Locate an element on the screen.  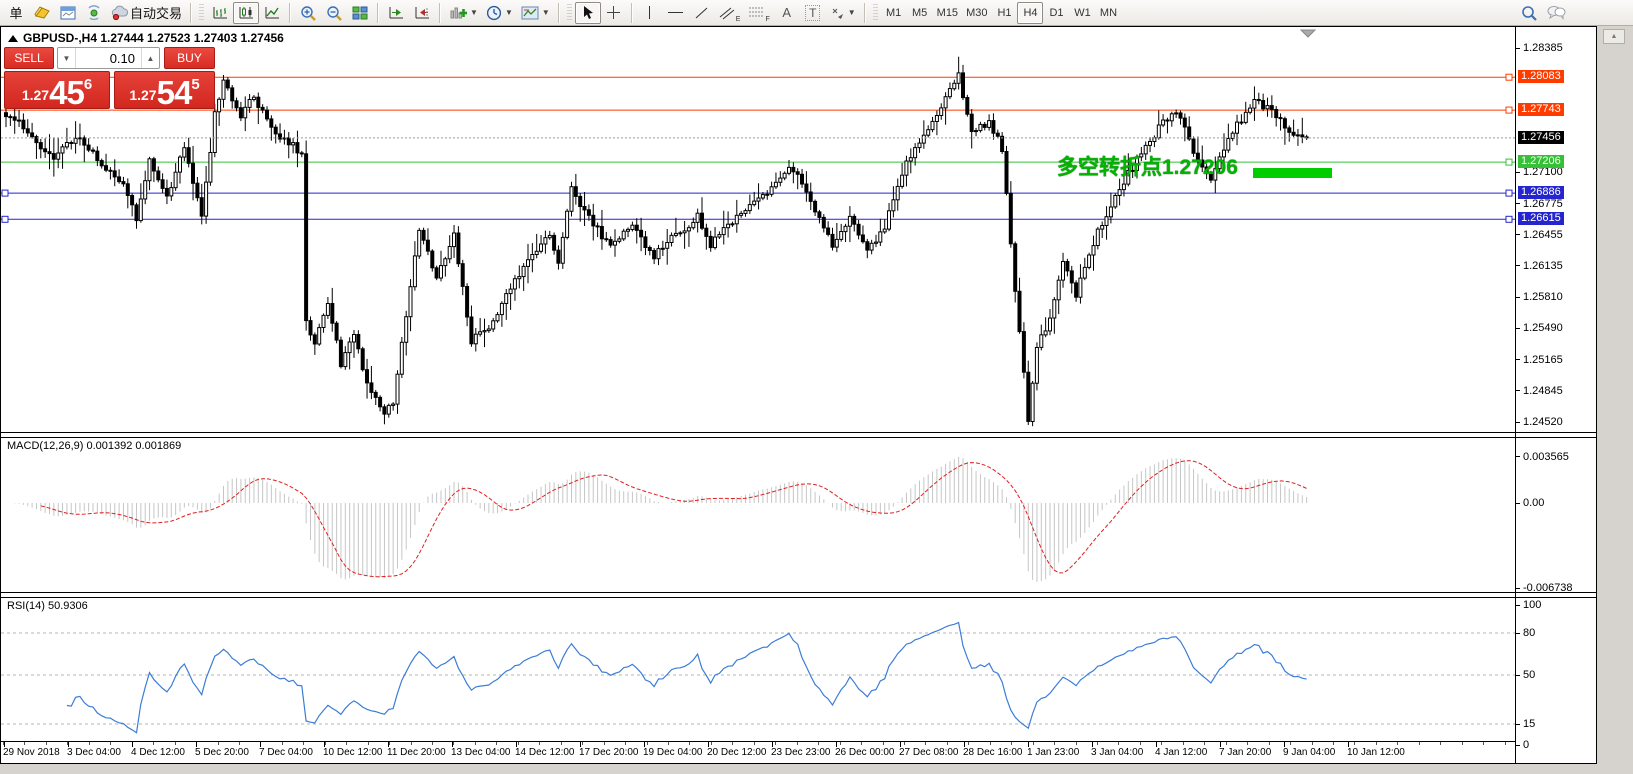
vertical-line-icon is located at coordinates (649, 12).